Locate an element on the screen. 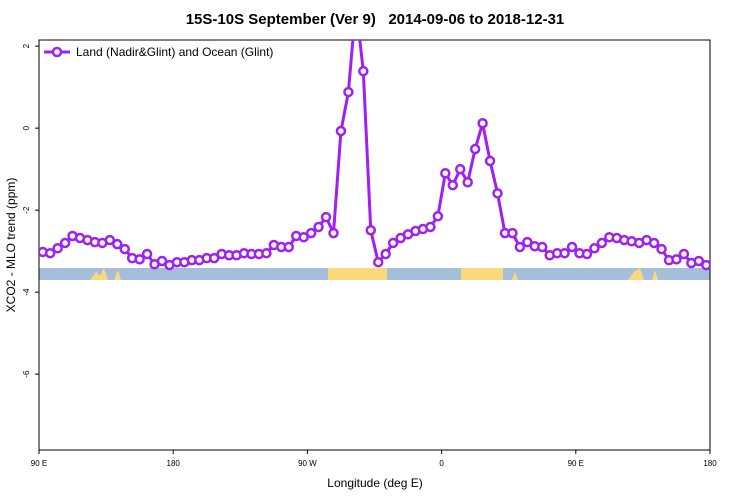 The image size is (750, 500). x-axis-label: Longitude (deg E) is located at coordinates (374, 483).